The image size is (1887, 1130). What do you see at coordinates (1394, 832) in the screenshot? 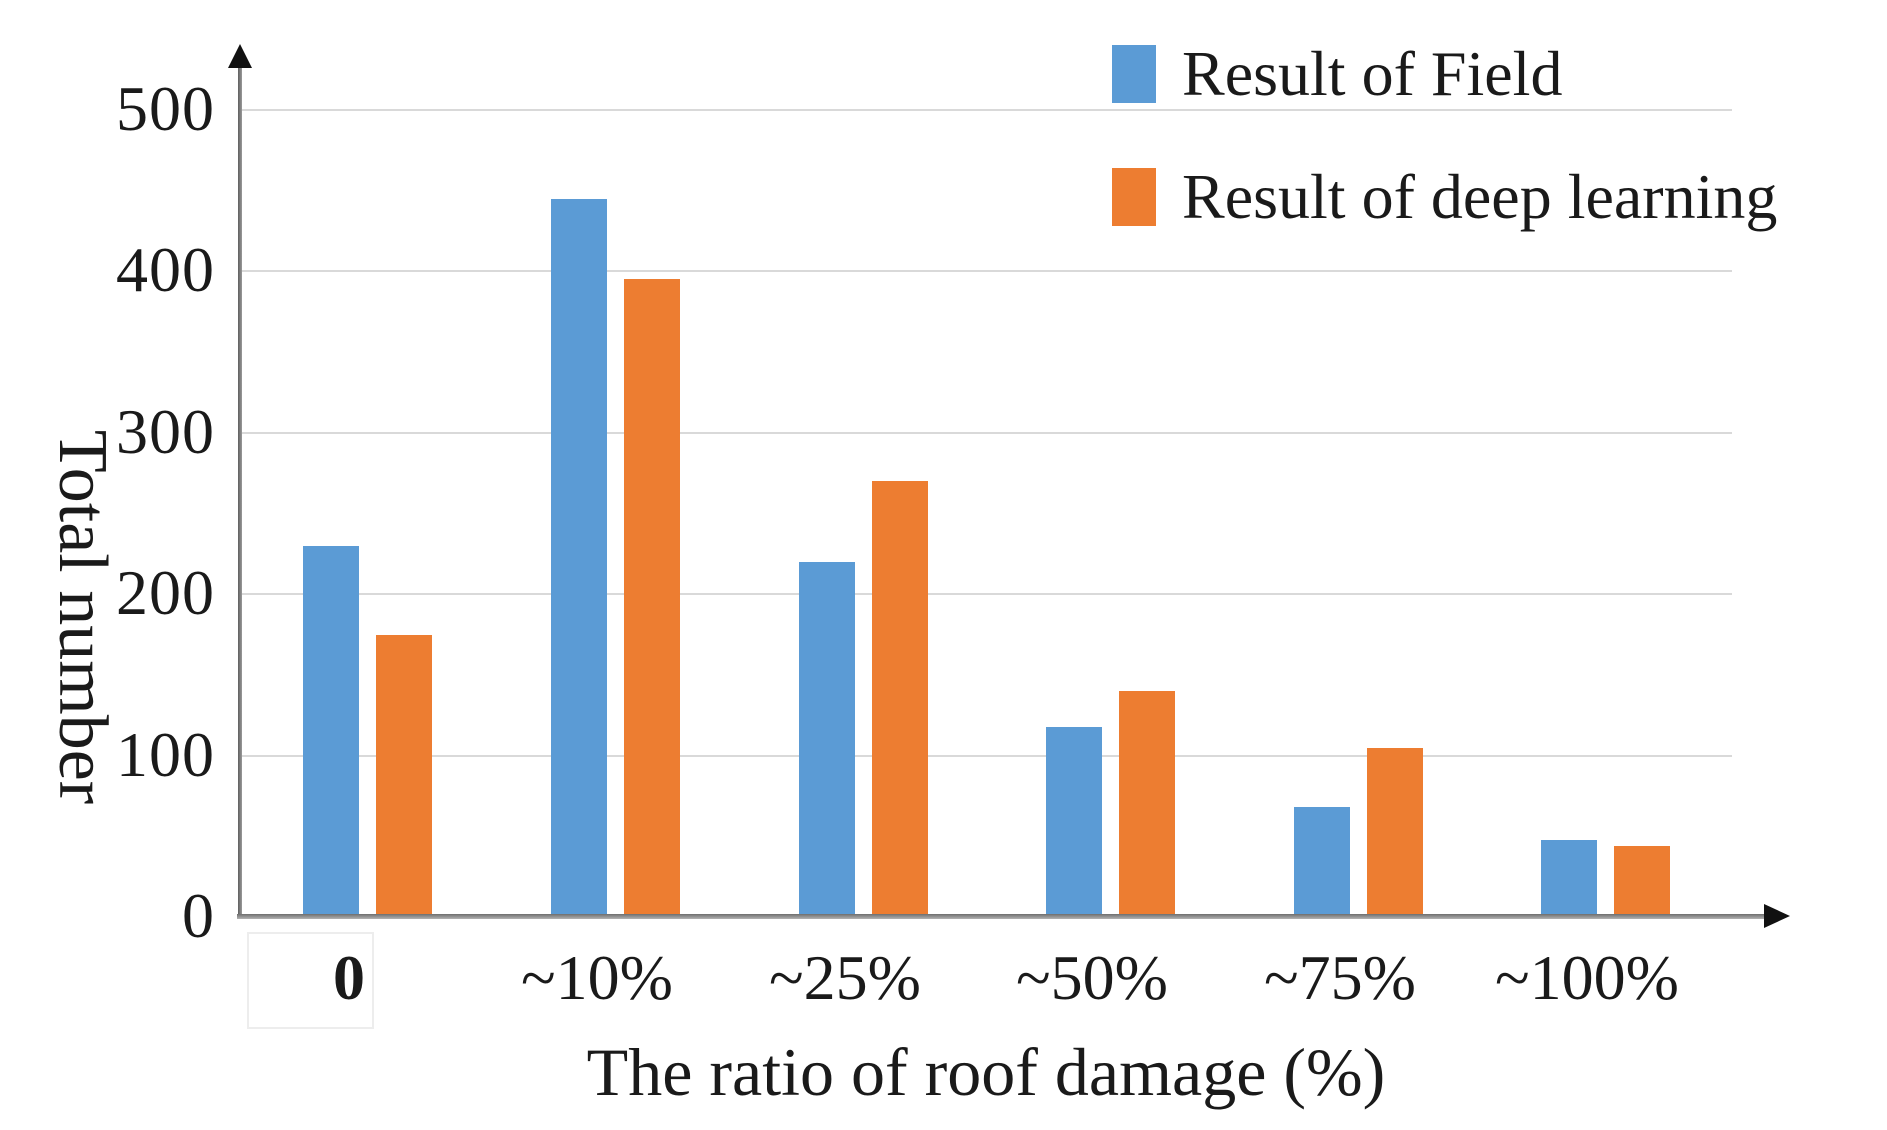
I see `bar-deep-learning-~75%` at bounding box center [1394, 832].